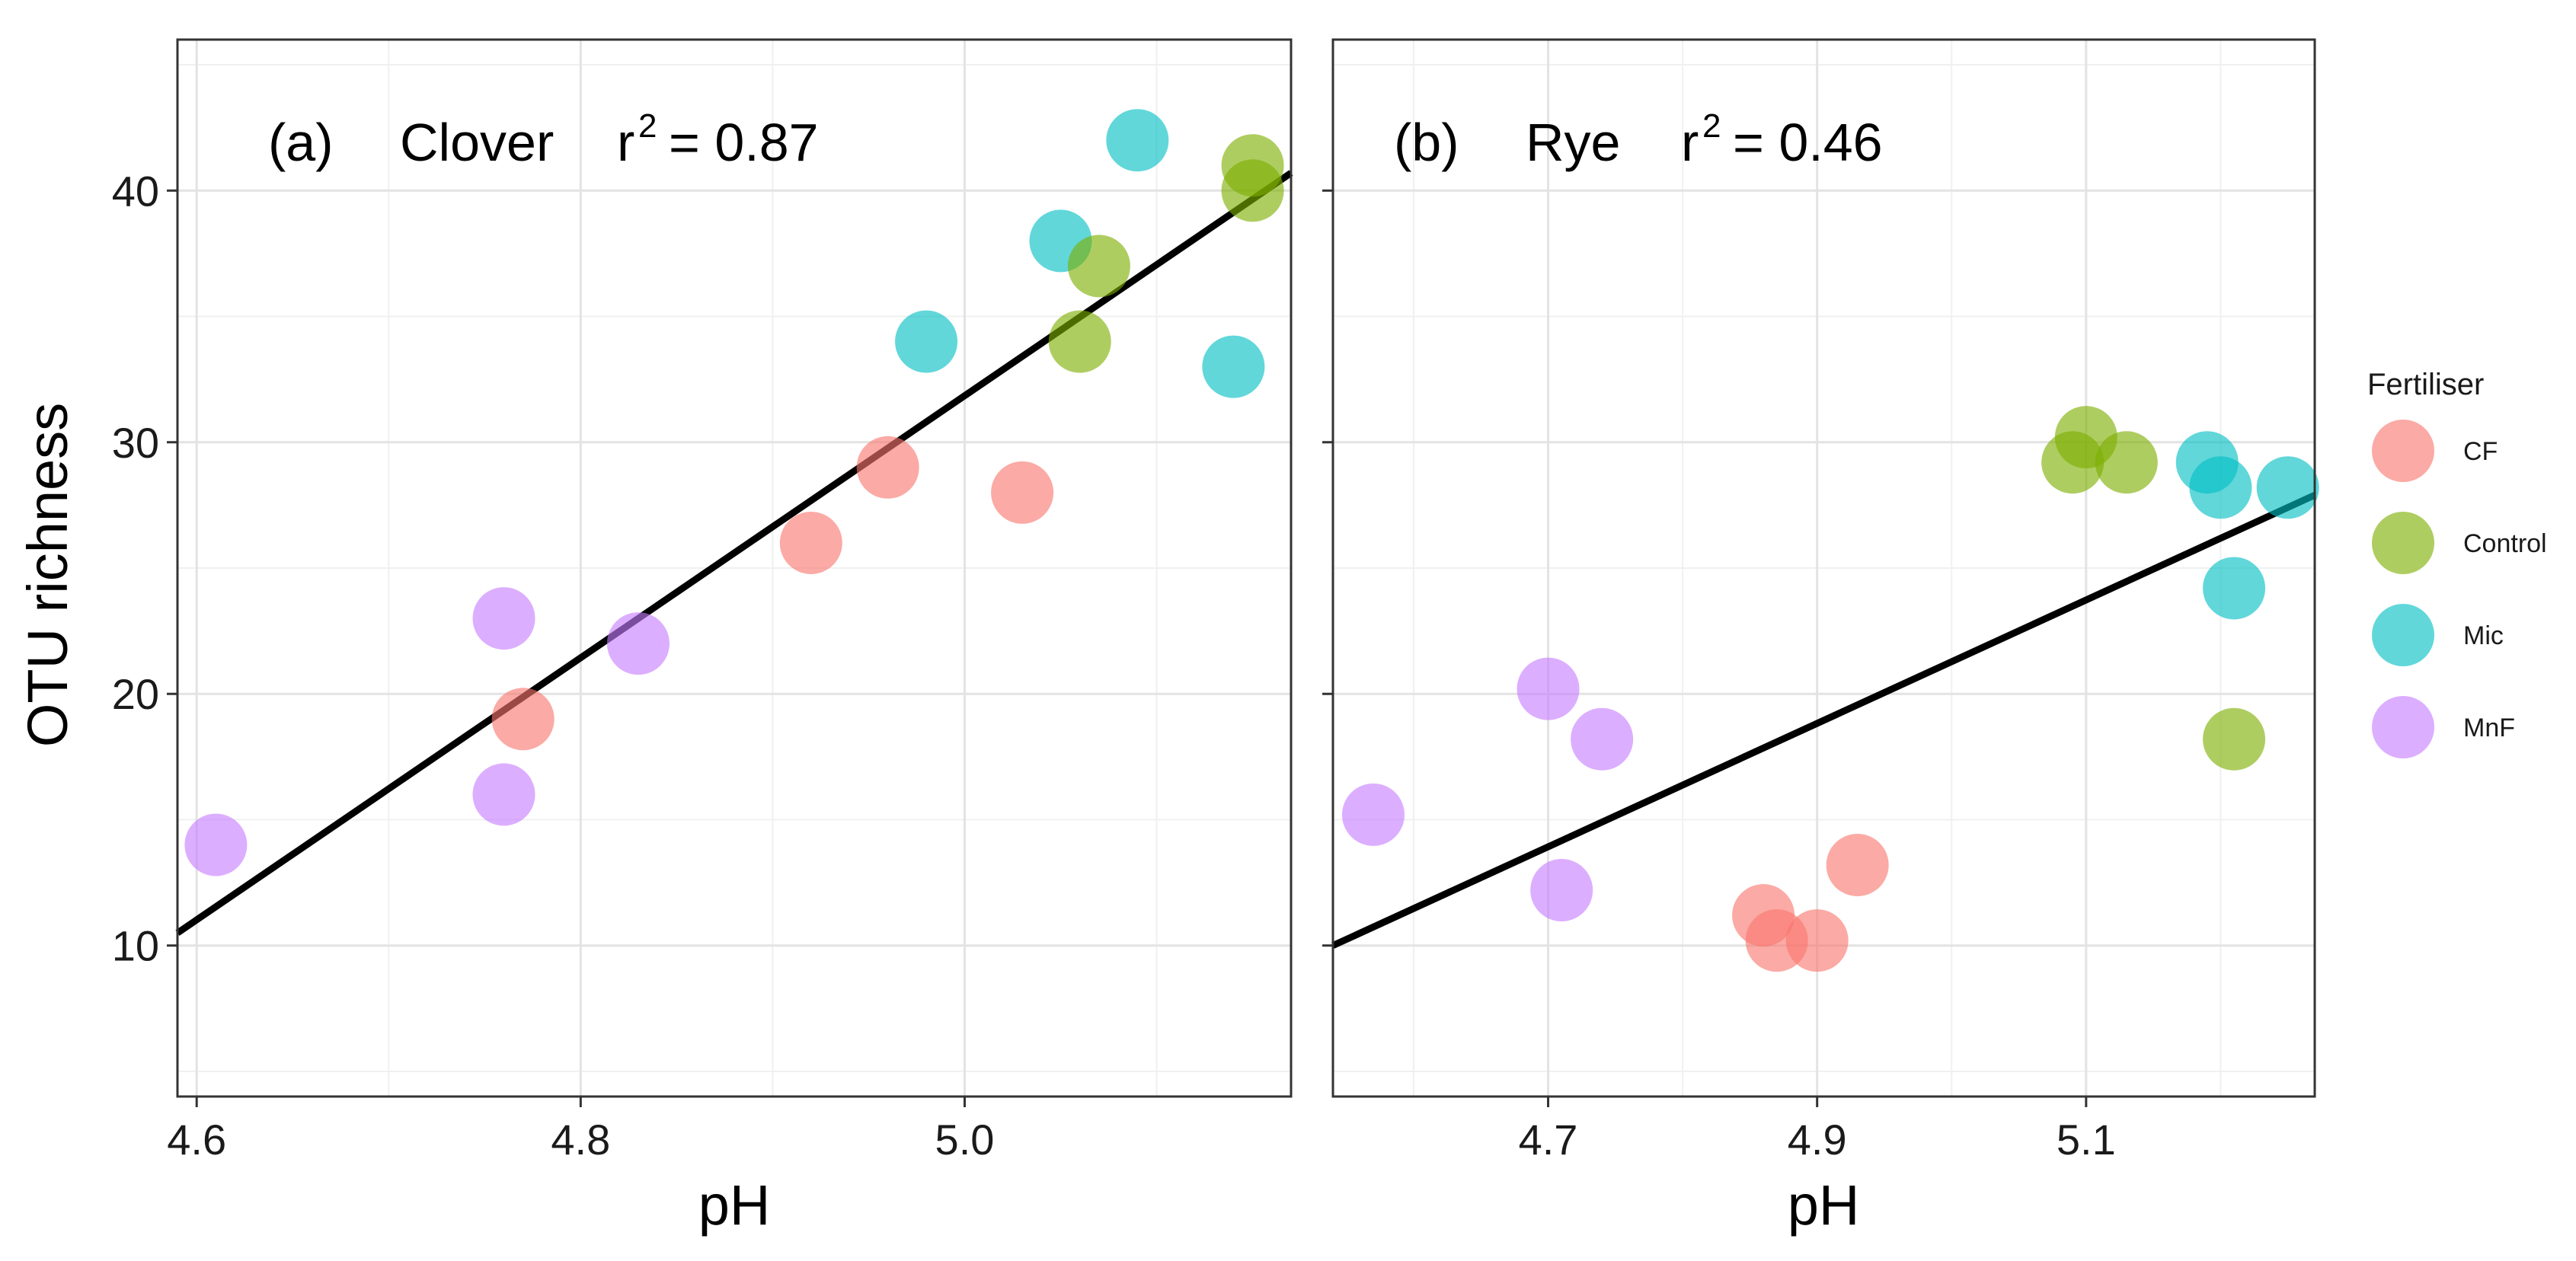 The height and width of the screenshot is (1261, 2576). What do you see at coordinates (1808, 142) in the screenshot?
I see `panel-b-r2-value: = 0.46` at bounding box center [1808, 142].